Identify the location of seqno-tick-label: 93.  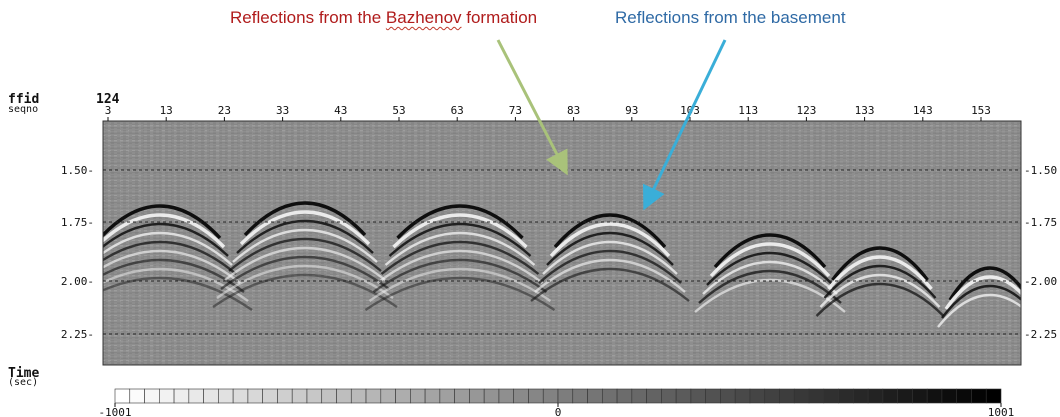
(631, 110).